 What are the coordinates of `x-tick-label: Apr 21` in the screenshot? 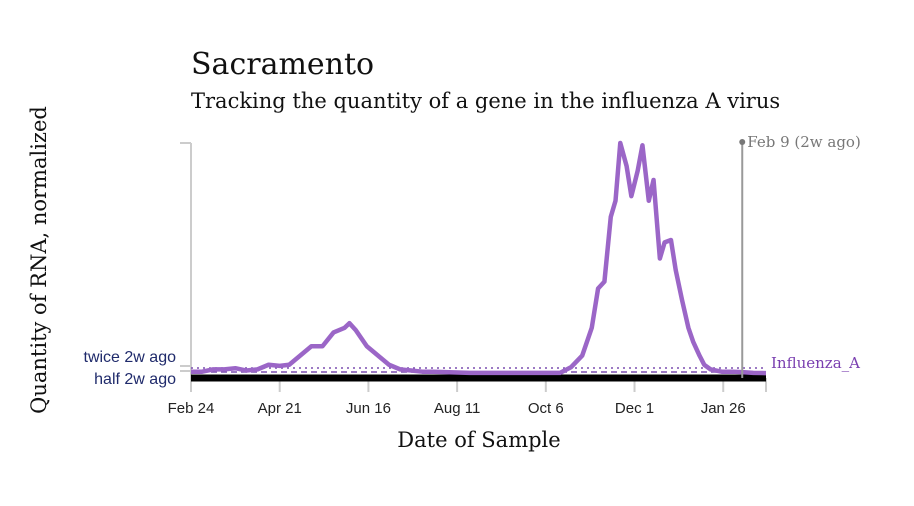 It's located at (280, 408).